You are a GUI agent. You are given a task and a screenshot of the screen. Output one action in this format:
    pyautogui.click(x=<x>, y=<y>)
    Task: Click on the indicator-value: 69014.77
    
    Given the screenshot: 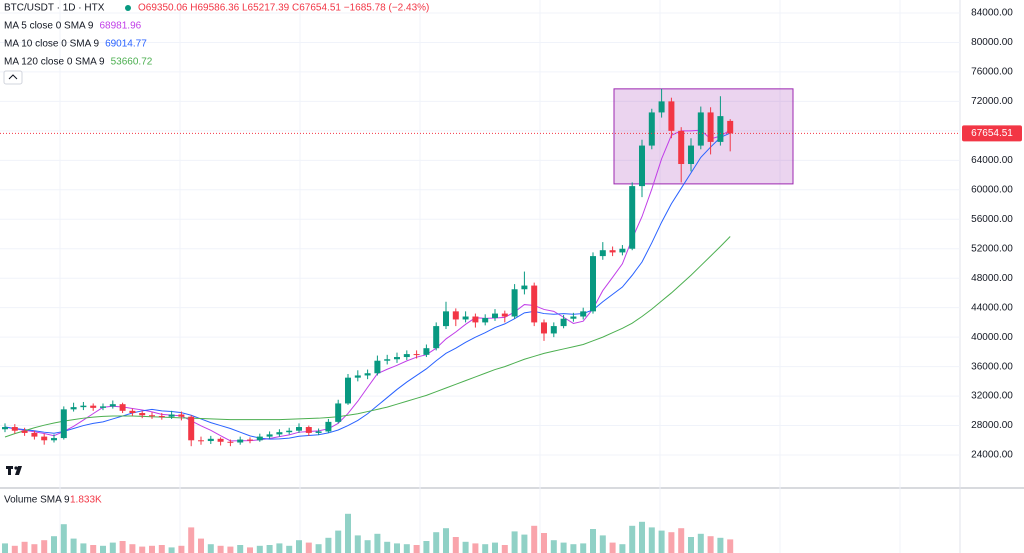 What is the action you would take?
    pyautogui.click(x=126, y=44)
    